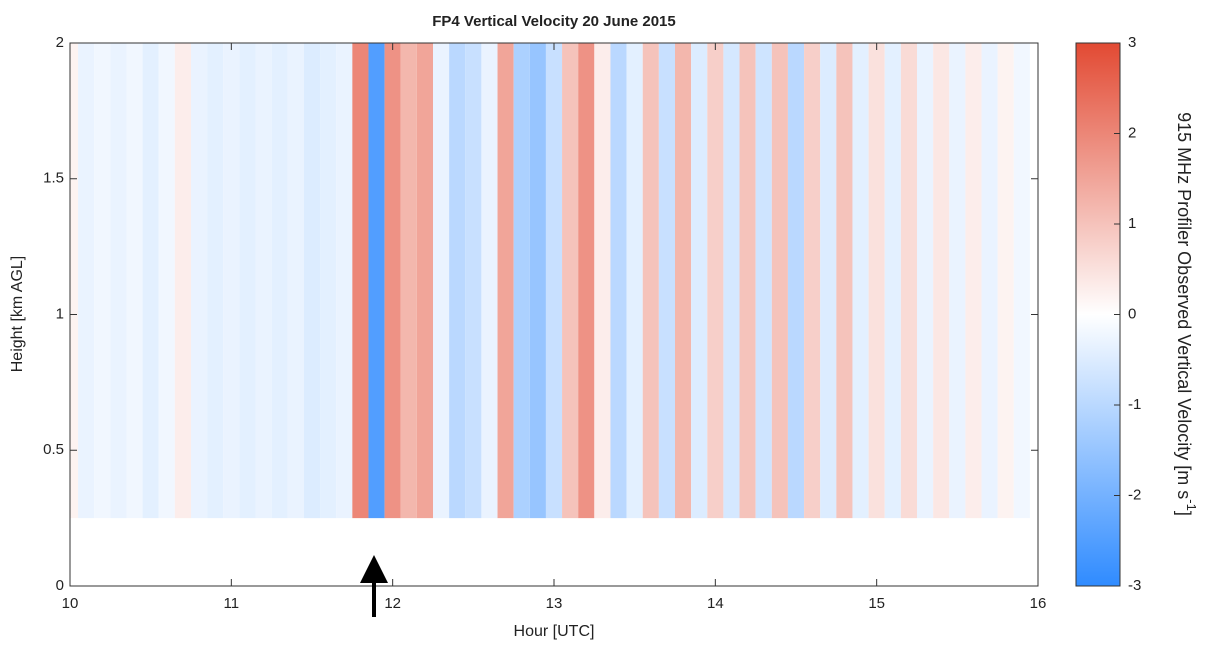  Describe the element at coordinates (1132, 42) in the screenshot. I see `colorbar-tick-label: 3` at that location.